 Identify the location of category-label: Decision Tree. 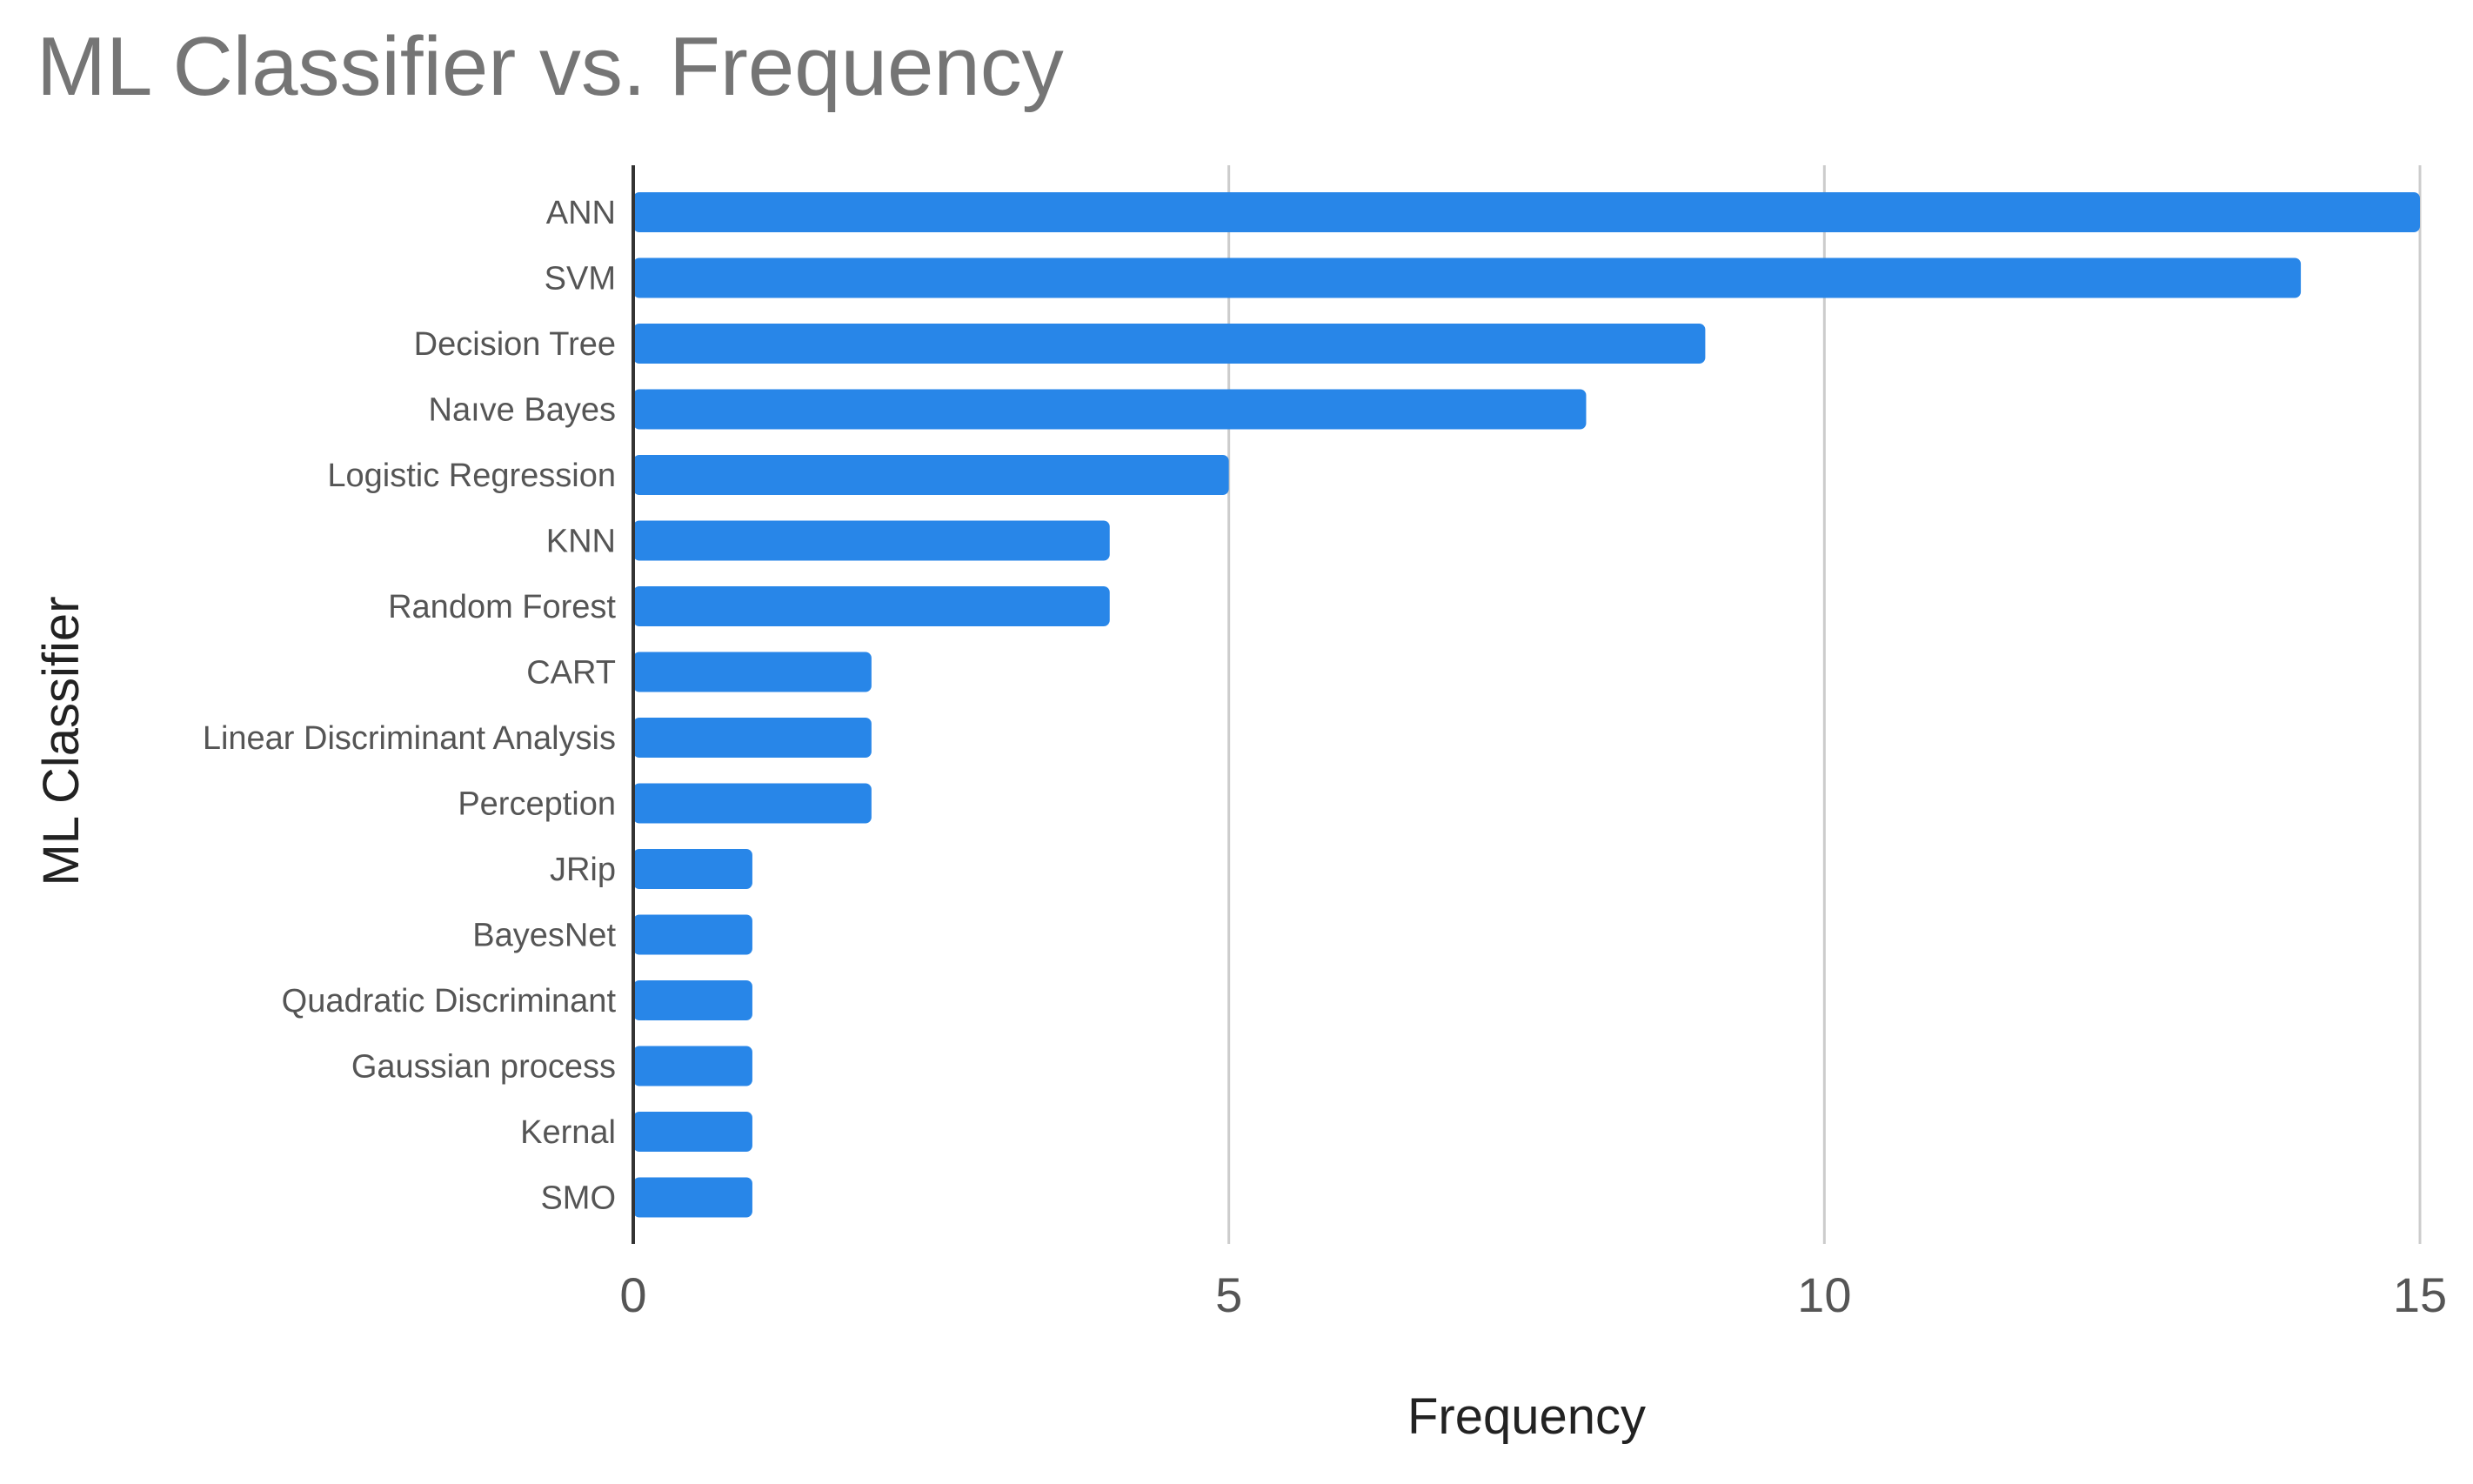
(515, 344).